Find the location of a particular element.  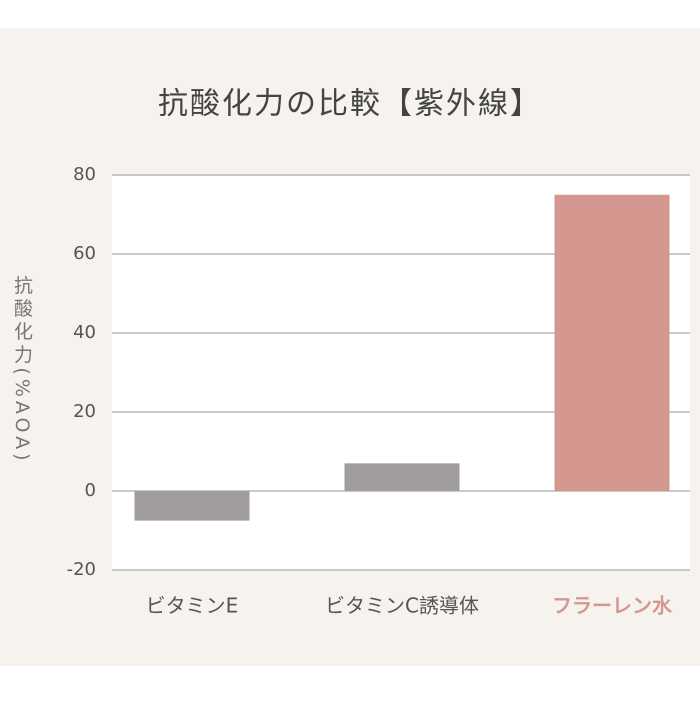

x-tick-label: ビタミンC誘導体 is located at coordinates (402, 606).